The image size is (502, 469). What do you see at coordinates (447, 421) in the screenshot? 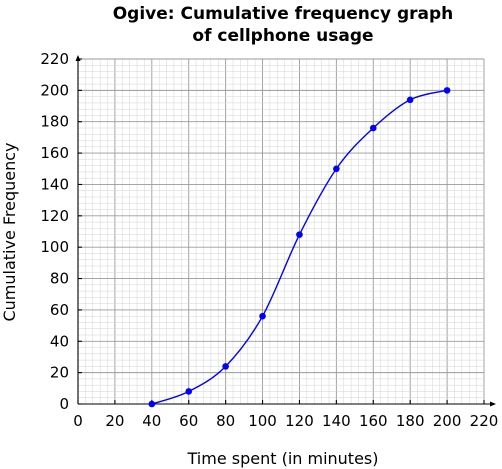
I see `x-tick-label: 200` at bounding box center [447, 421].